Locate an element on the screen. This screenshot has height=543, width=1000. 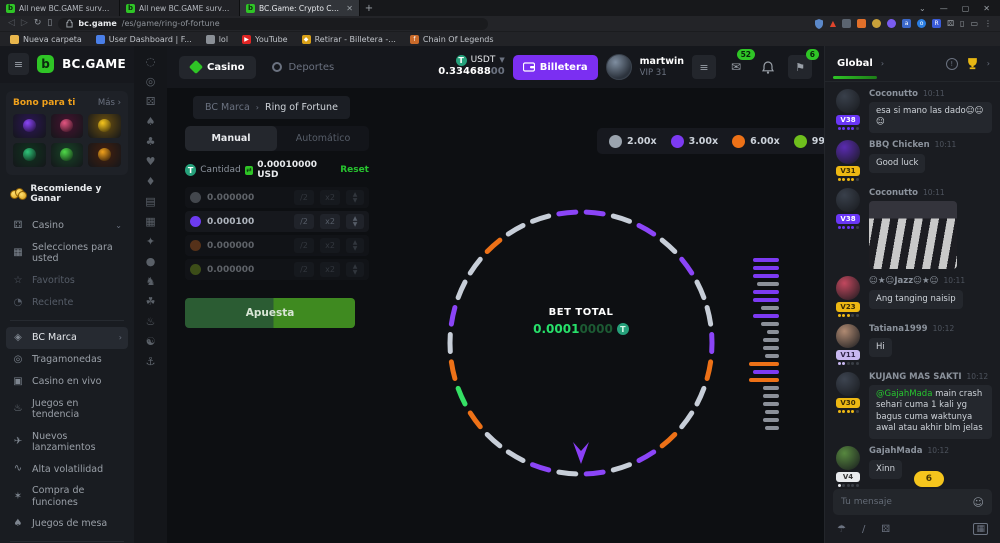
dice-icon: ⚄ is located at coordinates (150, 101).